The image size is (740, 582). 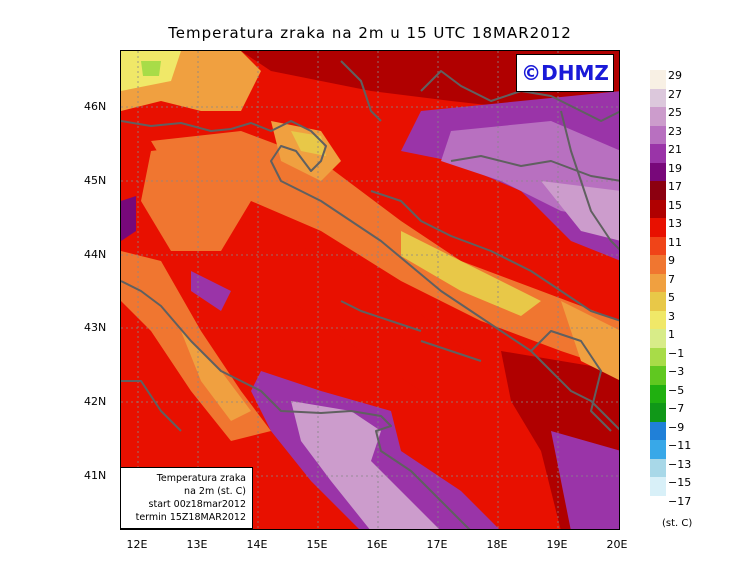 What do you see at coordinates (211, 291) in the screenshot?
I see `field-italy-purple-patch` at bounding box center [211, 291].